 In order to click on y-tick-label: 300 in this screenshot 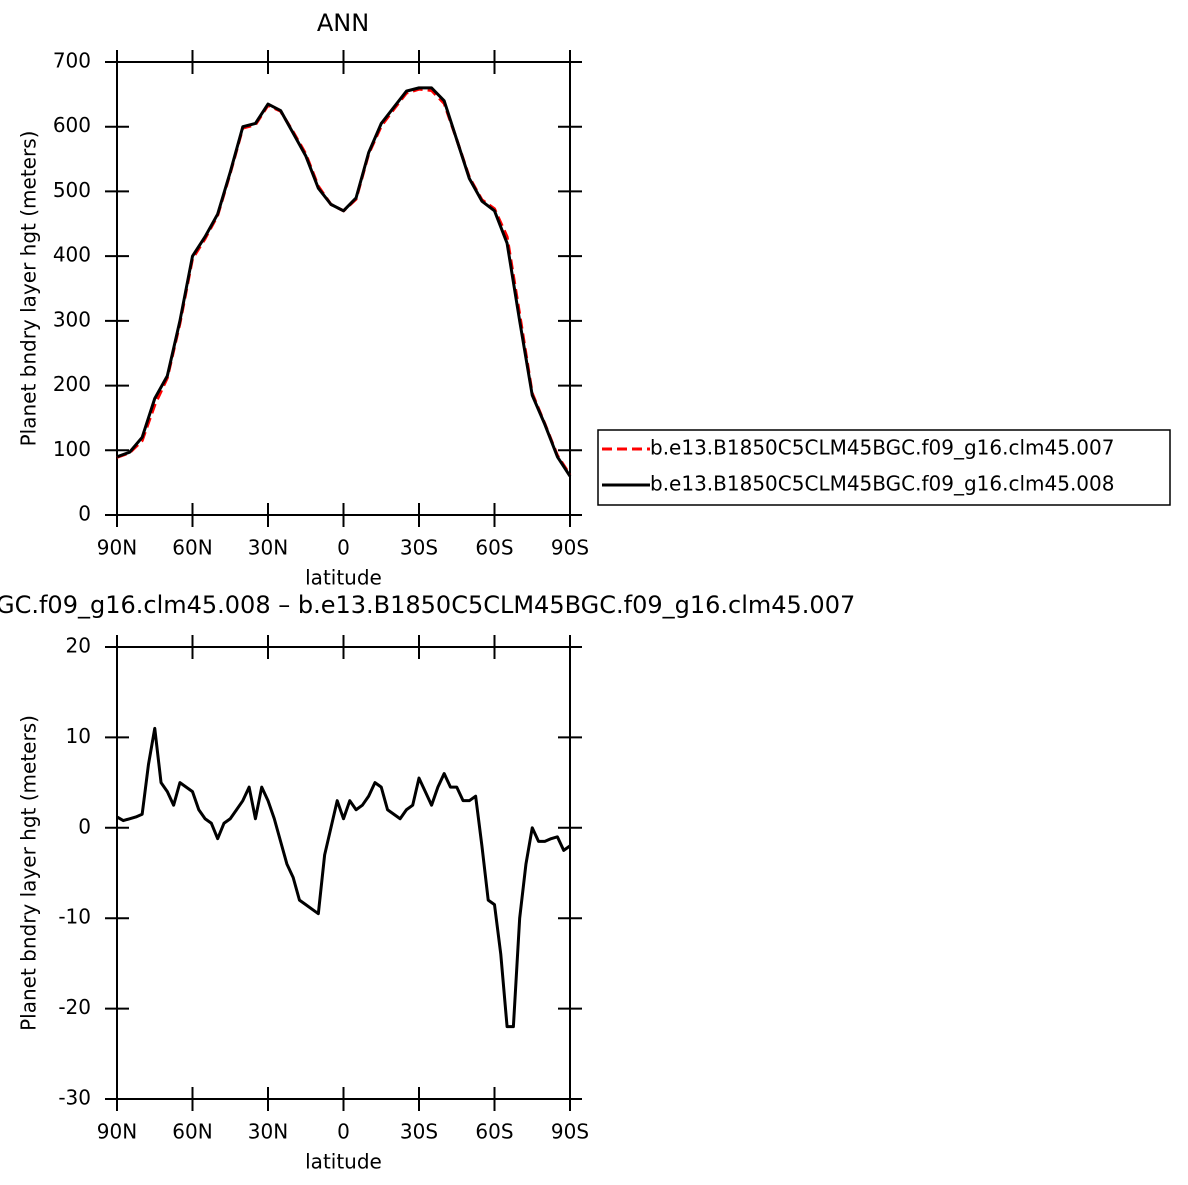, I will do `click(72, 319)`.